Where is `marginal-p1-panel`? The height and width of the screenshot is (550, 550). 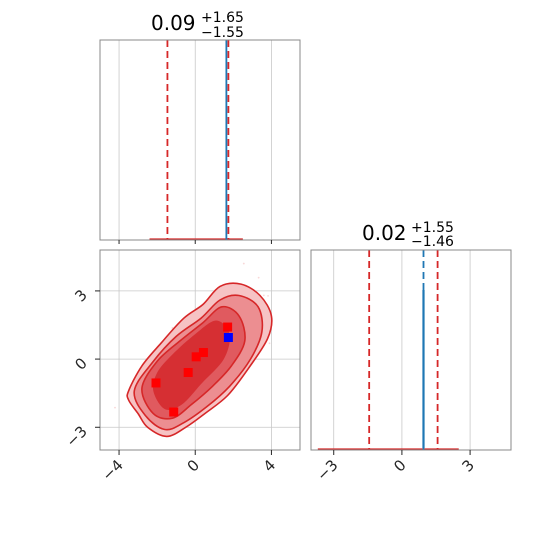 marginal-p1-panel is located at coordinates (200, 141).